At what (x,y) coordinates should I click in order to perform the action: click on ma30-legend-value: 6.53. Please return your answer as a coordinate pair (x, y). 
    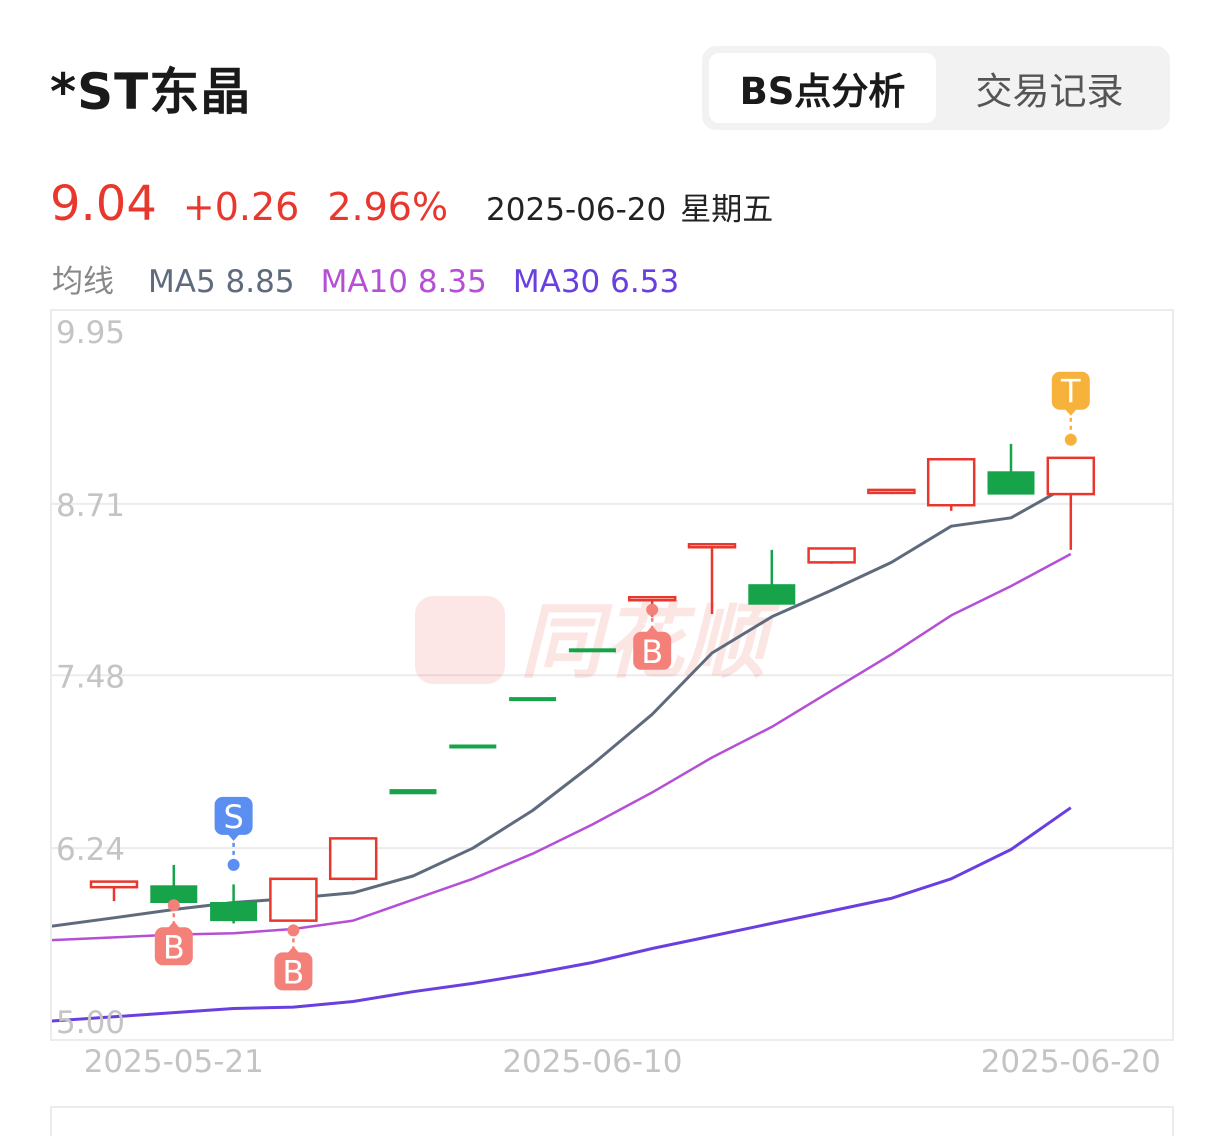
    Looking at the image, I should click on (645, 282).